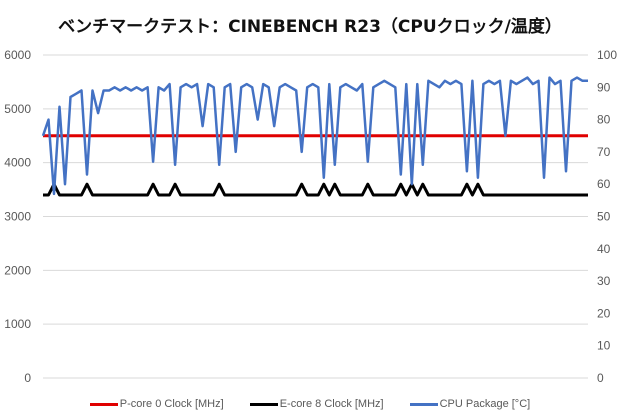 The image size is (620, 420). What do you see at coordinates (310, 27) in the screenshot?
I see `chart-title: ベンチマークテスト：CINEBENCH R23（CPUクロック/温度）` at bounding box center [310, 27].